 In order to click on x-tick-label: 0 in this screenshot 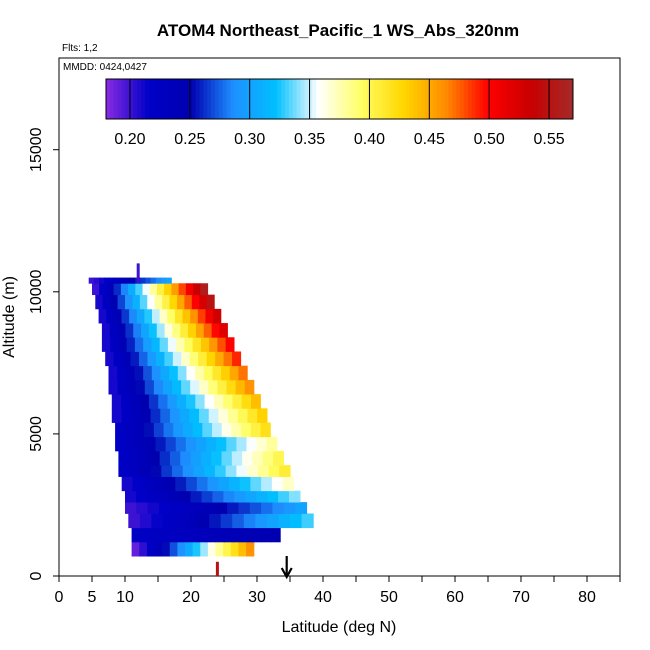, I will do `click(59, 597)`.